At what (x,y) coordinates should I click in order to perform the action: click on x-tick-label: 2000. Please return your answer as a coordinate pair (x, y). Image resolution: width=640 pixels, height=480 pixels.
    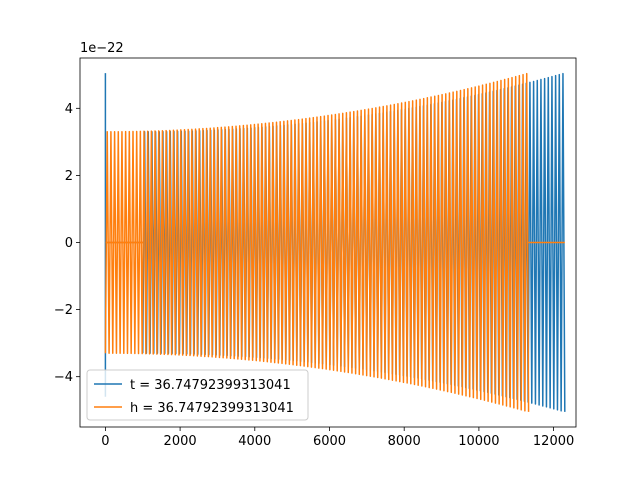
    Looking at the image, I should click on (180, 441).